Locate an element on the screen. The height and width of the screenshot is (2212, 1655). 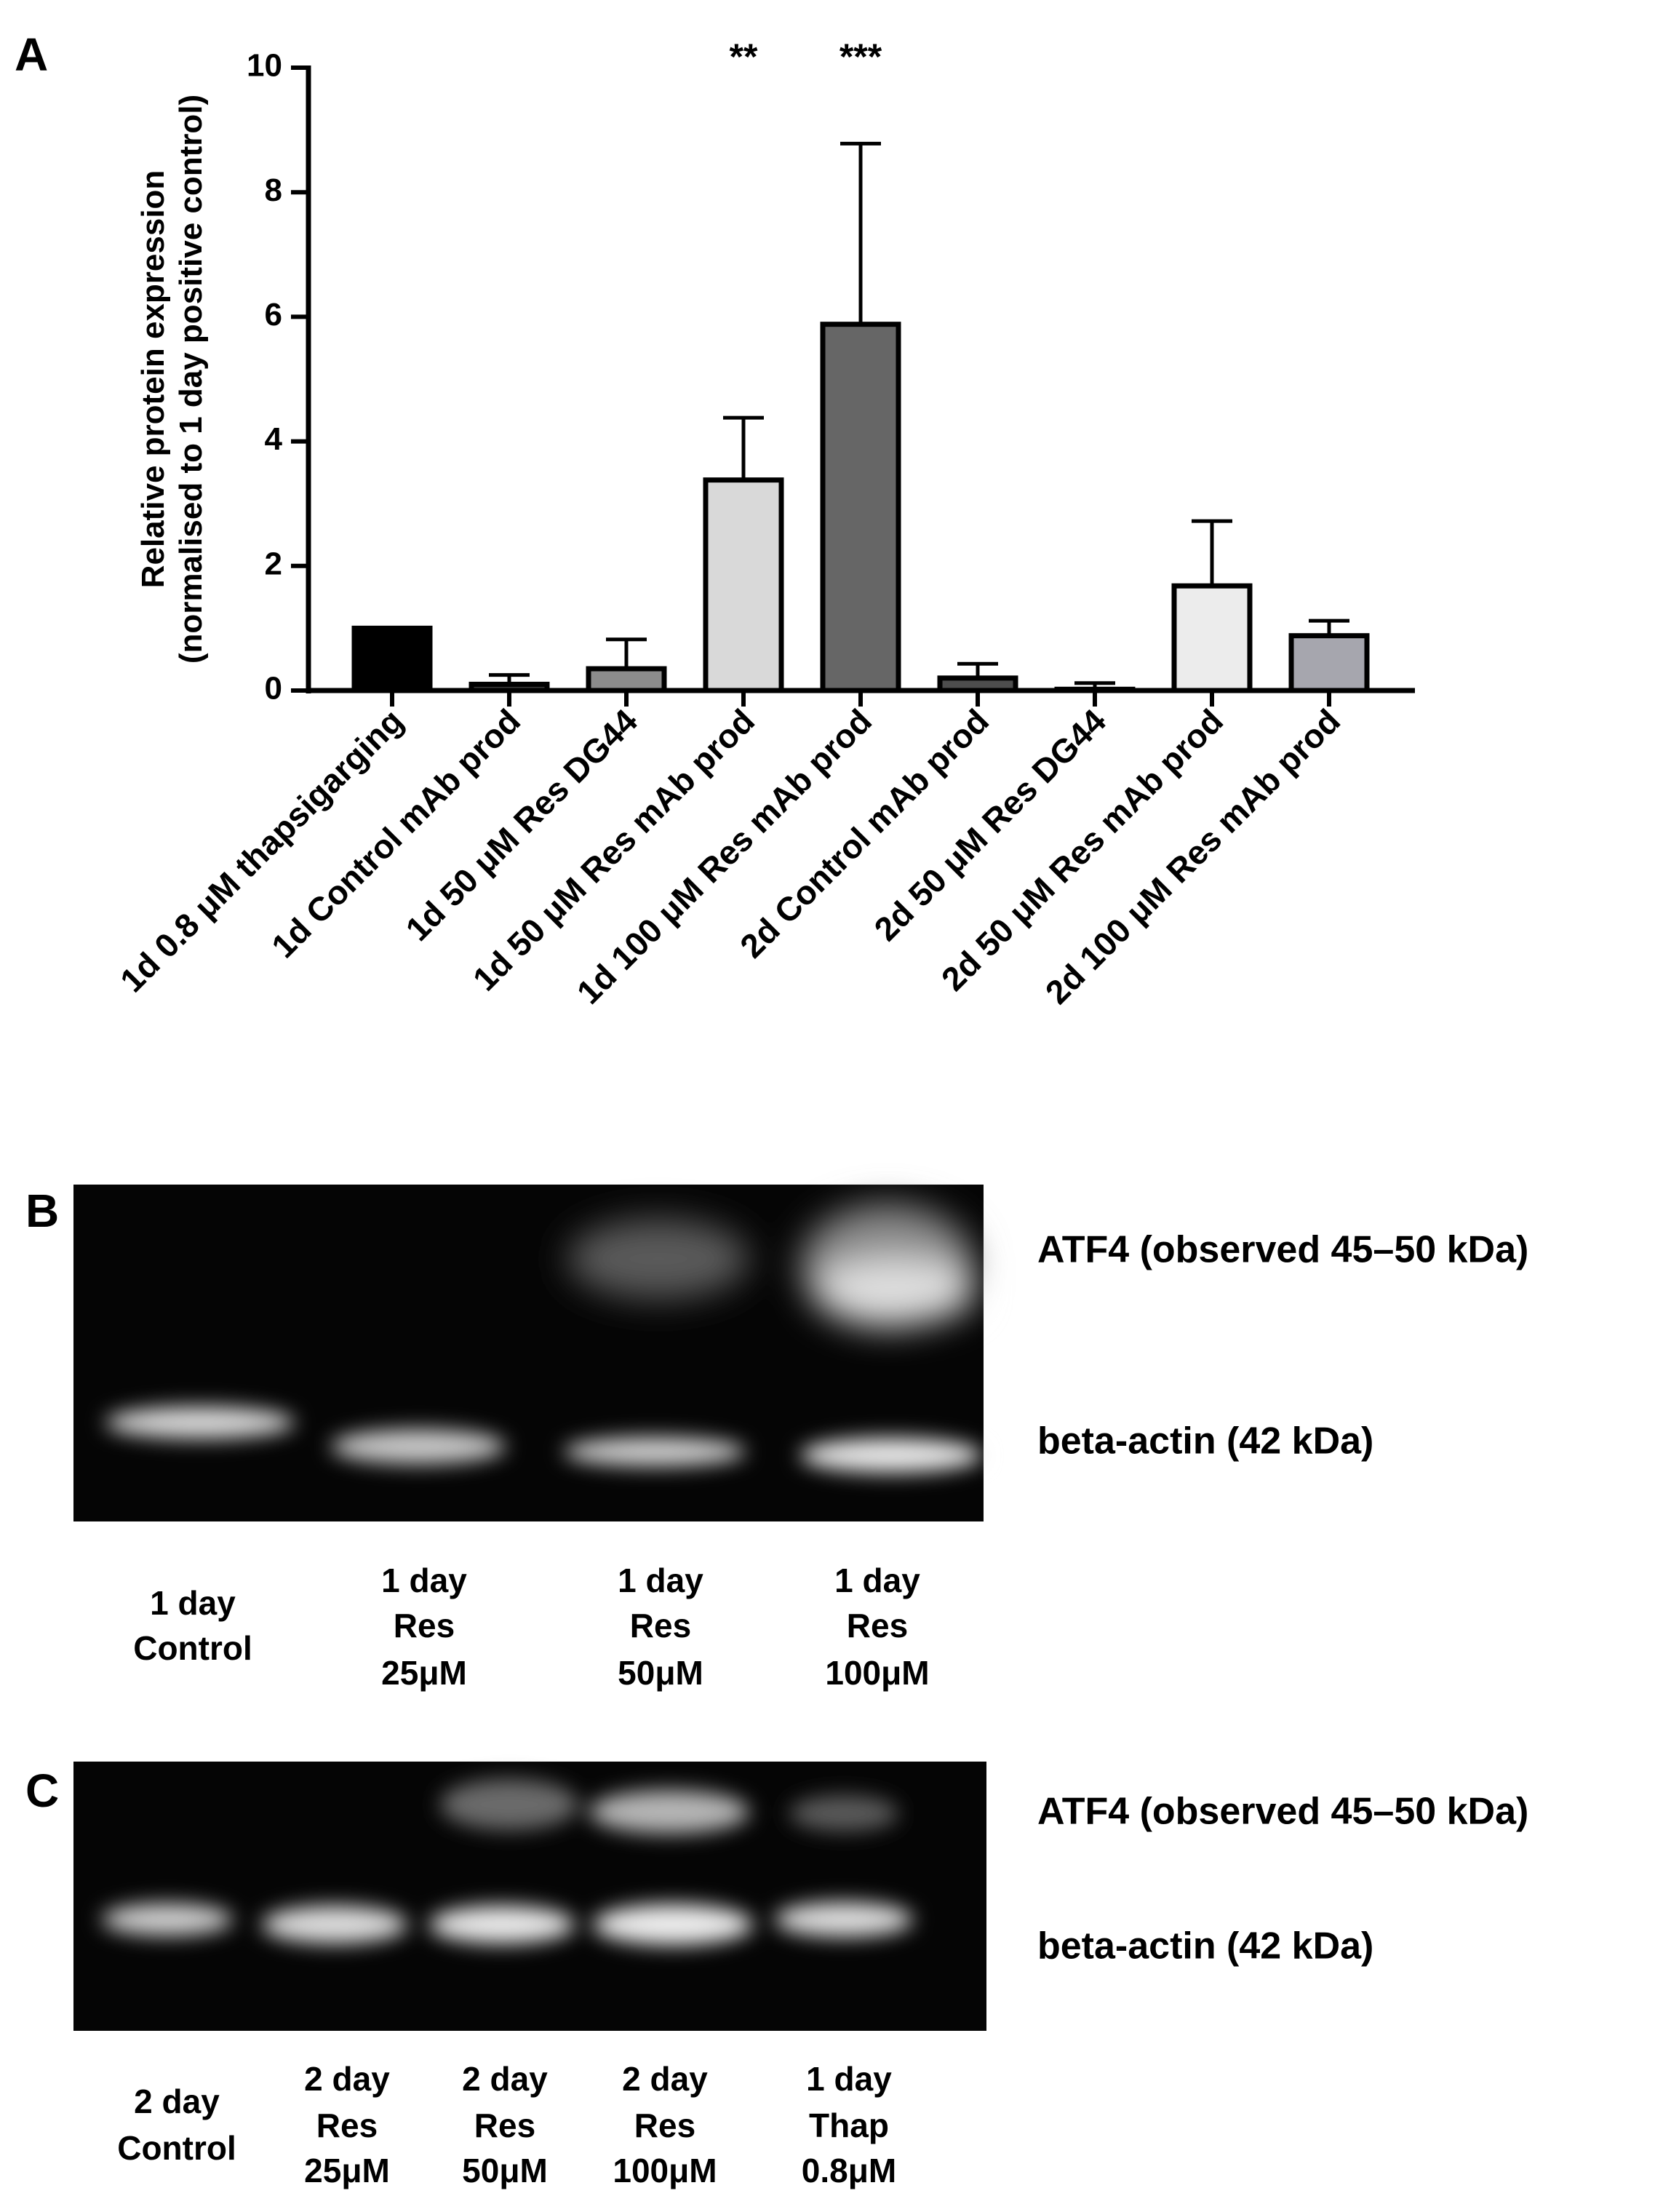
panel-label: C is located at coordinates (42, 1791).